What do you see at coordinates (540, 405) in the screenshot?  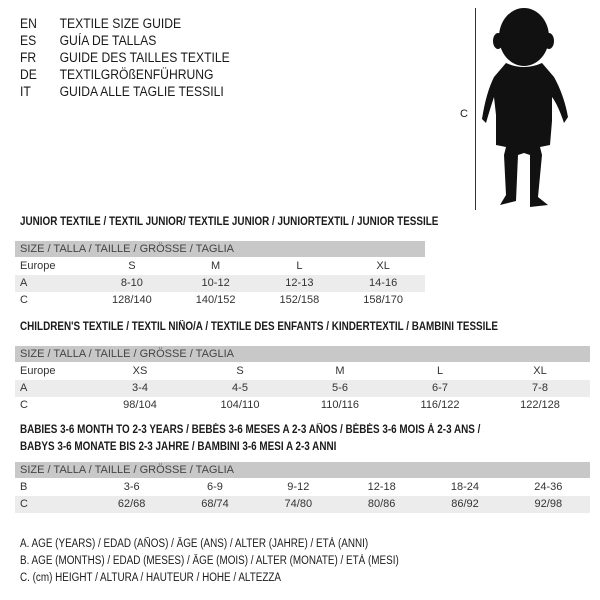 I see `cell: 122/128` at bounding box center [540, 405].